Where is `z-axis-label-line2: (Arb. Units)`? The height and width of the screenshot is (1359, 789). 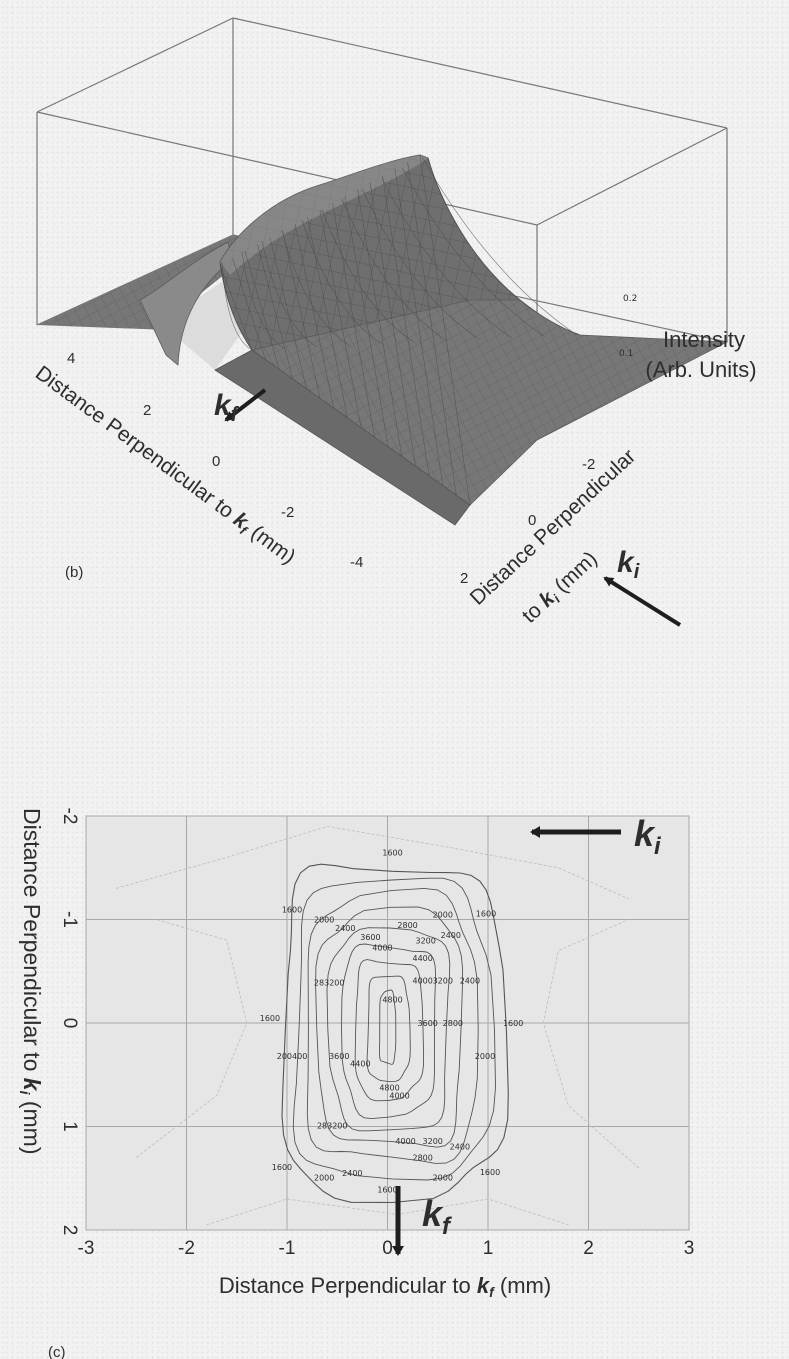
z-axis-label-line2: (Arb. Units) is located at coordinates (700, 369).